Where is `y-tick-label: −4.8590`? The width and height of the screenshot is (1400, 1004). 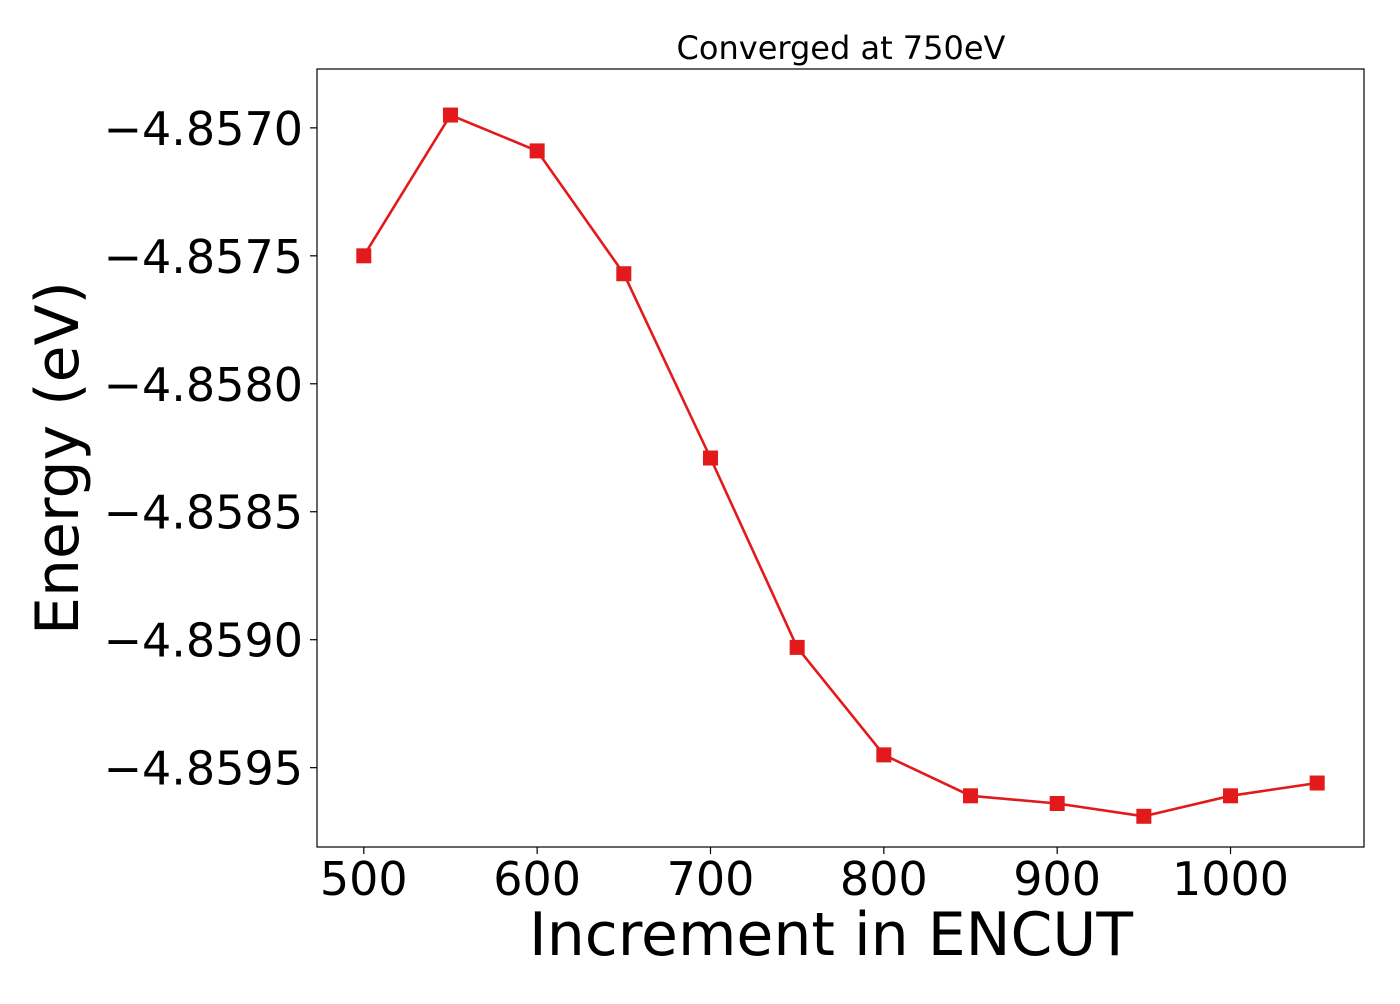 y-tick-label: −4.8590 is located at coordinates (204, 641).